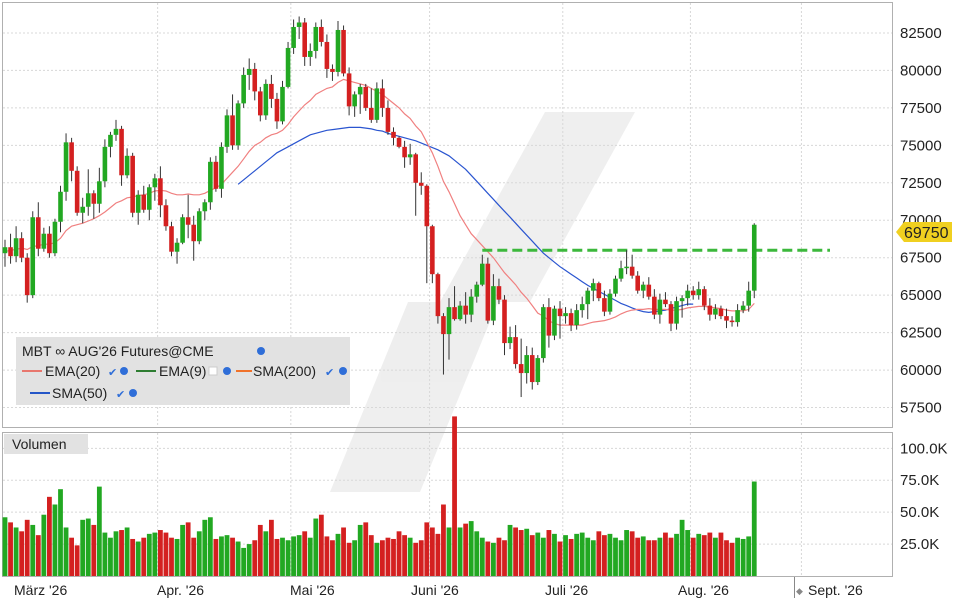  I want to click on x-tick-label: Aug. '26, so click(703, 590).